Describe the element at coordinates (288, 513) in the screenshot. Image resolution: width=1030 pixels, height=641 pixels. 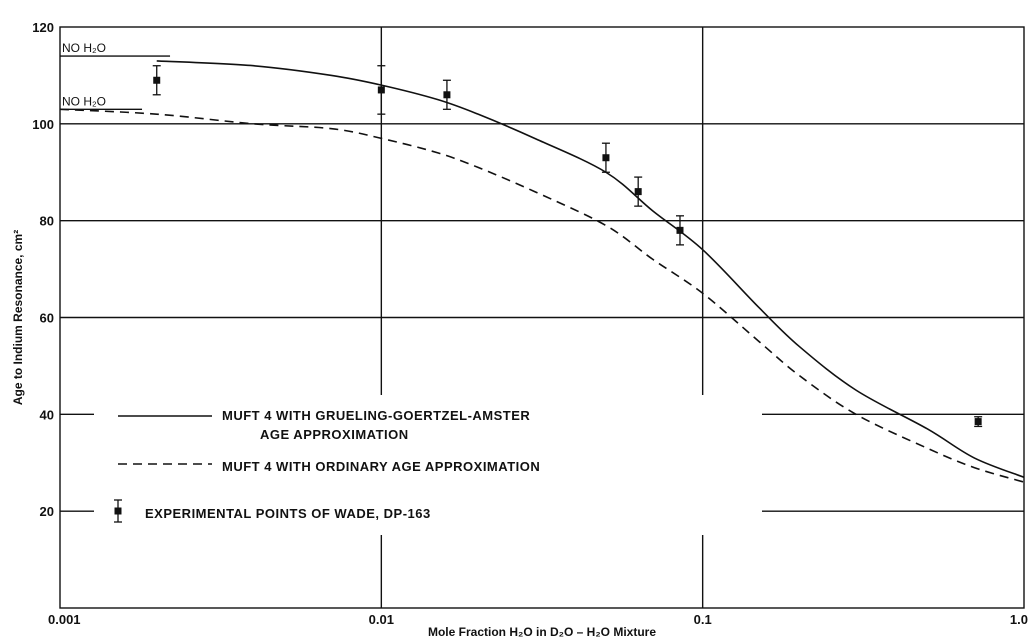
I see `legend-label: EXPERIMENTAL POINTS OF WADE, DP-163` at that location.